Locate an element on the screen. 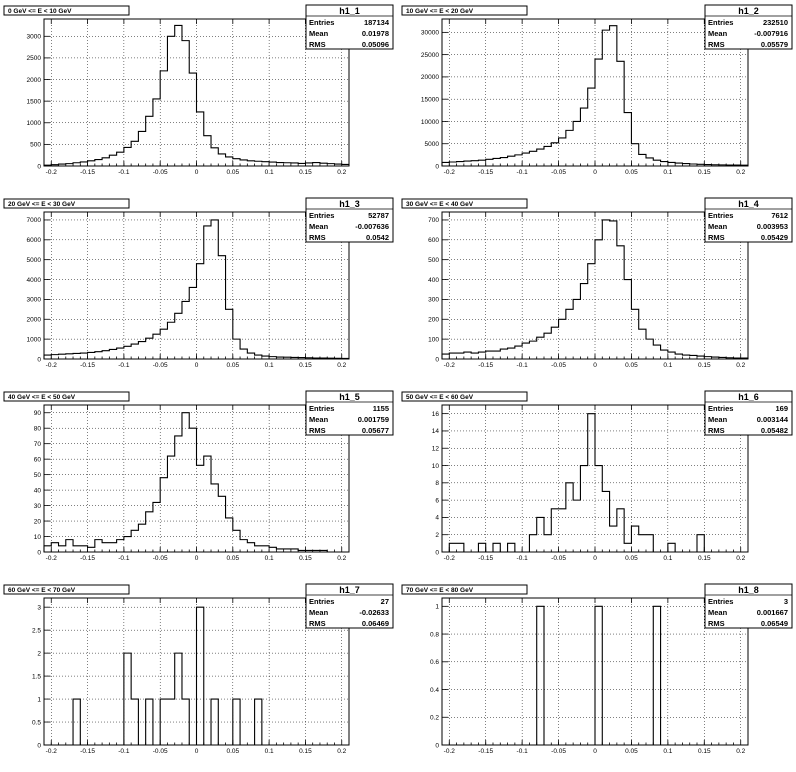  stats-histogram-name: h1_2 is located at coordinates (748, 11).